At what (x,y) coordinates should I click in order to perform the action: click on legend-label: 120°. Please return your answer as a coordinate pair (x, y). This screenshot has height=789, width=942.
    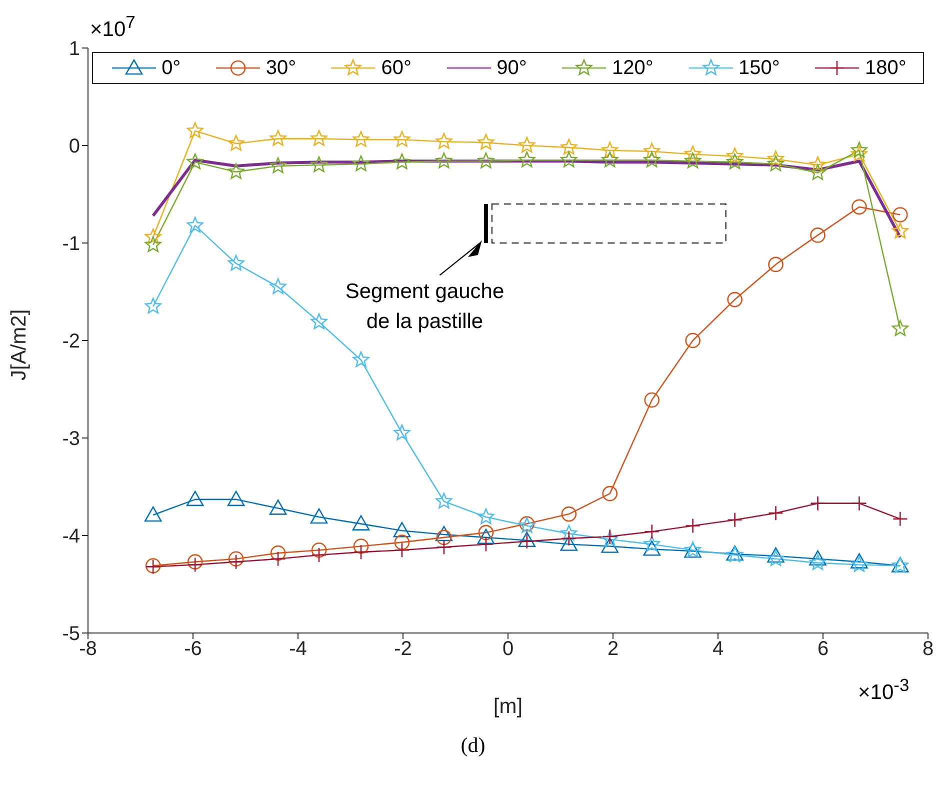
    Looking at the image, I should click on (633, 68).